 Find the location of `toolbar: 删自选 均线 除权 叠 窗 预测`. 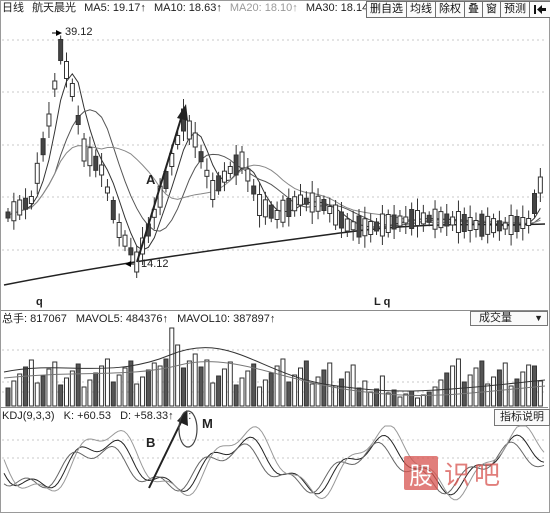

toolbar: 删自选 均线 除权 叠 窗 预测 is located at coordinates (458, 9).